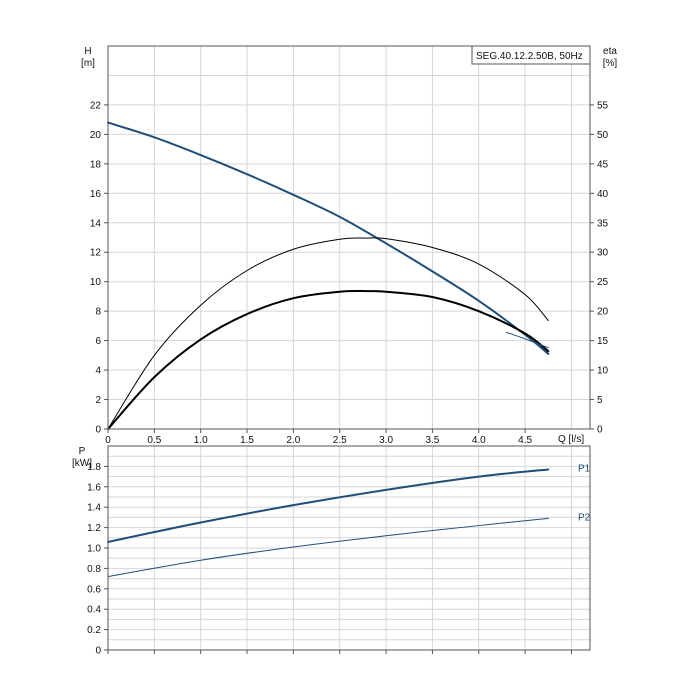  I want to click on y-right-tick-label: 40, so click(603, 194).